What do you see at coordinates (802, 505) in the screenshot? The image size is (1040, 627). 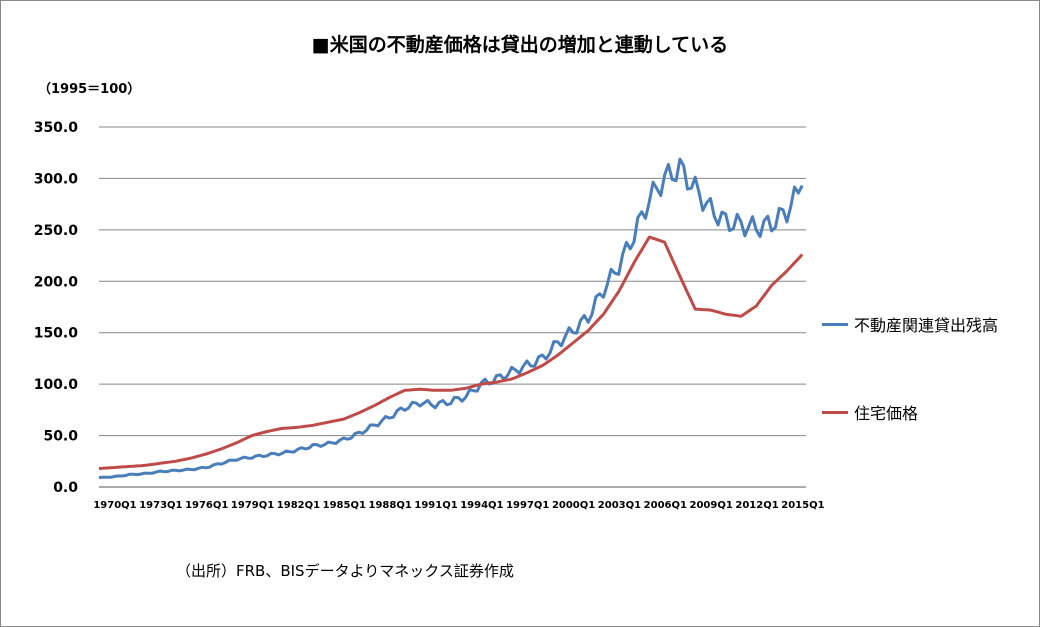 I see `x-tick-label: 2015Q1` at bounding box center [802, 505].